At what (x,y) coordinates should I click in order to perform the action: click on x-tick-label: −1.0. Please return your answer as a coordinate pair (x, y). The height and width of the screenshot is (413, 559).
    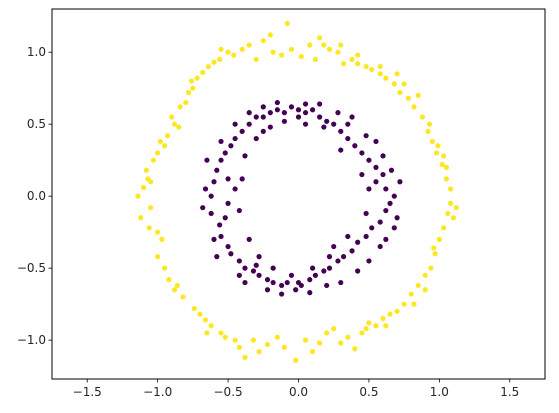
    Looking at the image, I should click on (157, 392).